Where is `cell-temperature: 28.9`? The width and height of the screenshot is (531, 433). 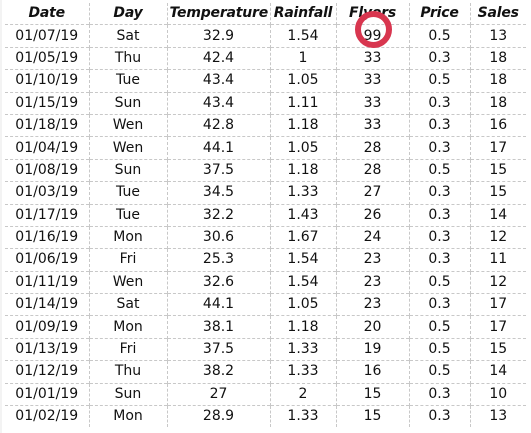
cell-temperature: 28.9 is located at coordinates (218, 416).